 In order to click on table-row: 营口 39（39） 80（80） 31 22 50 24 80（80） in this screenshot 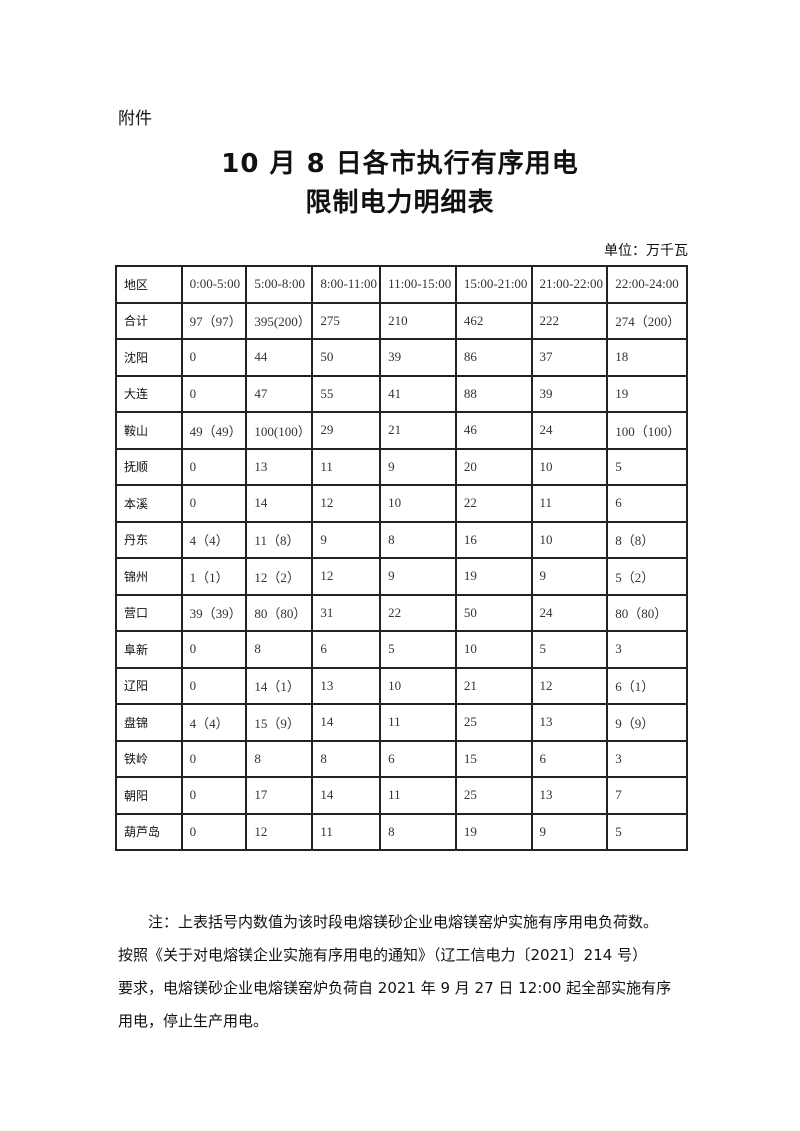, I will do `click(401, 612)`.